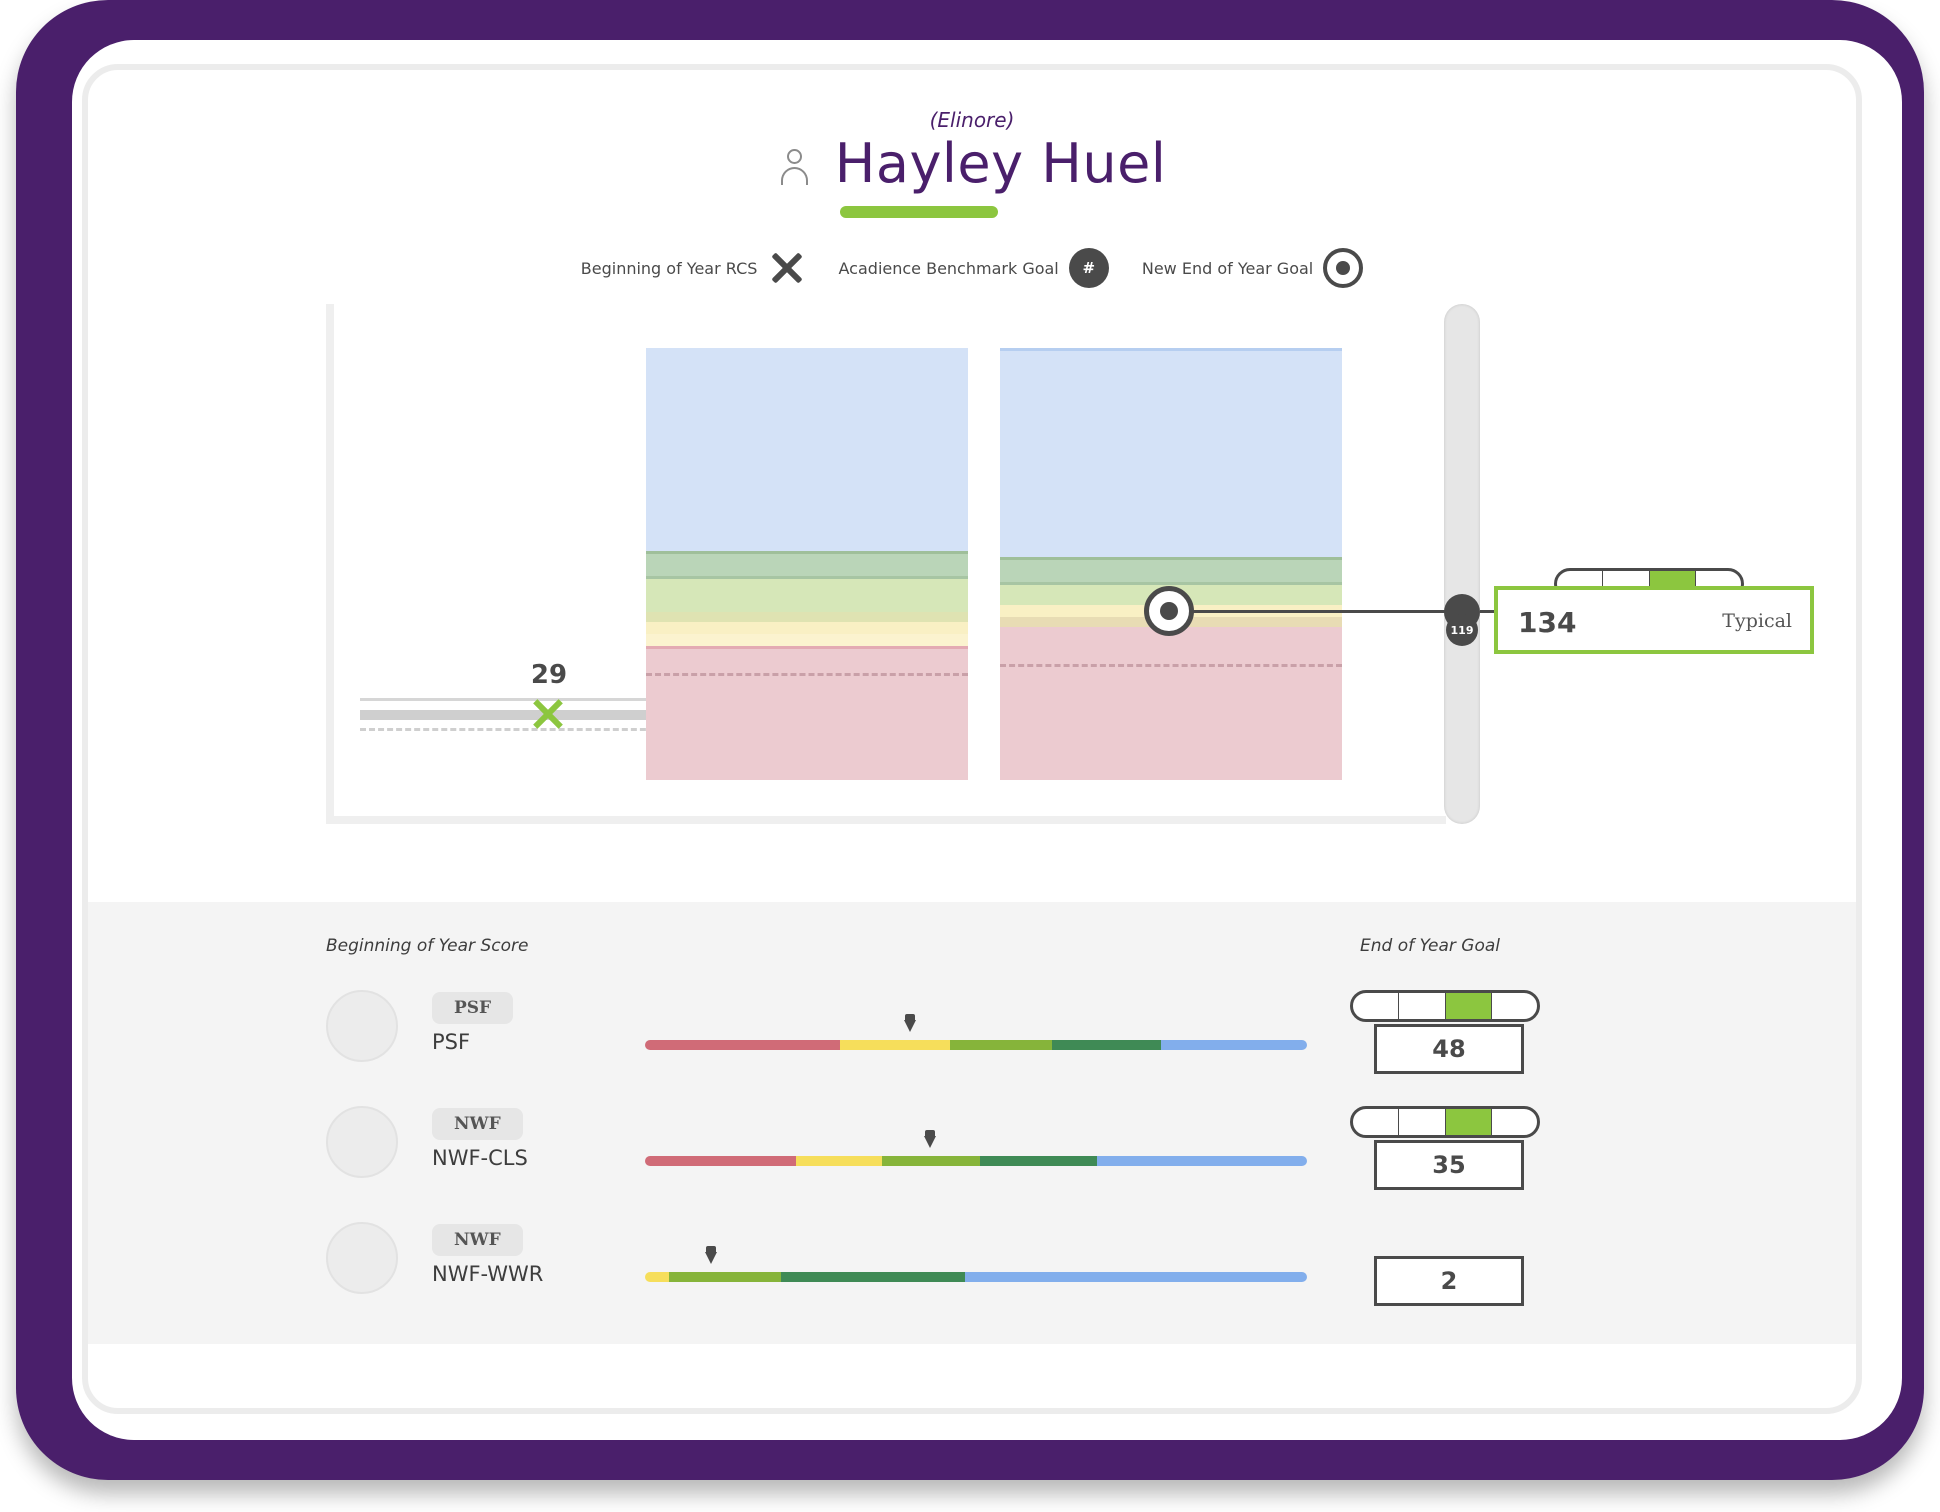  Describe the element at coordinates (972, 1035) in the screenshot. I see `measure-row: PSF PSF 48` at that location.